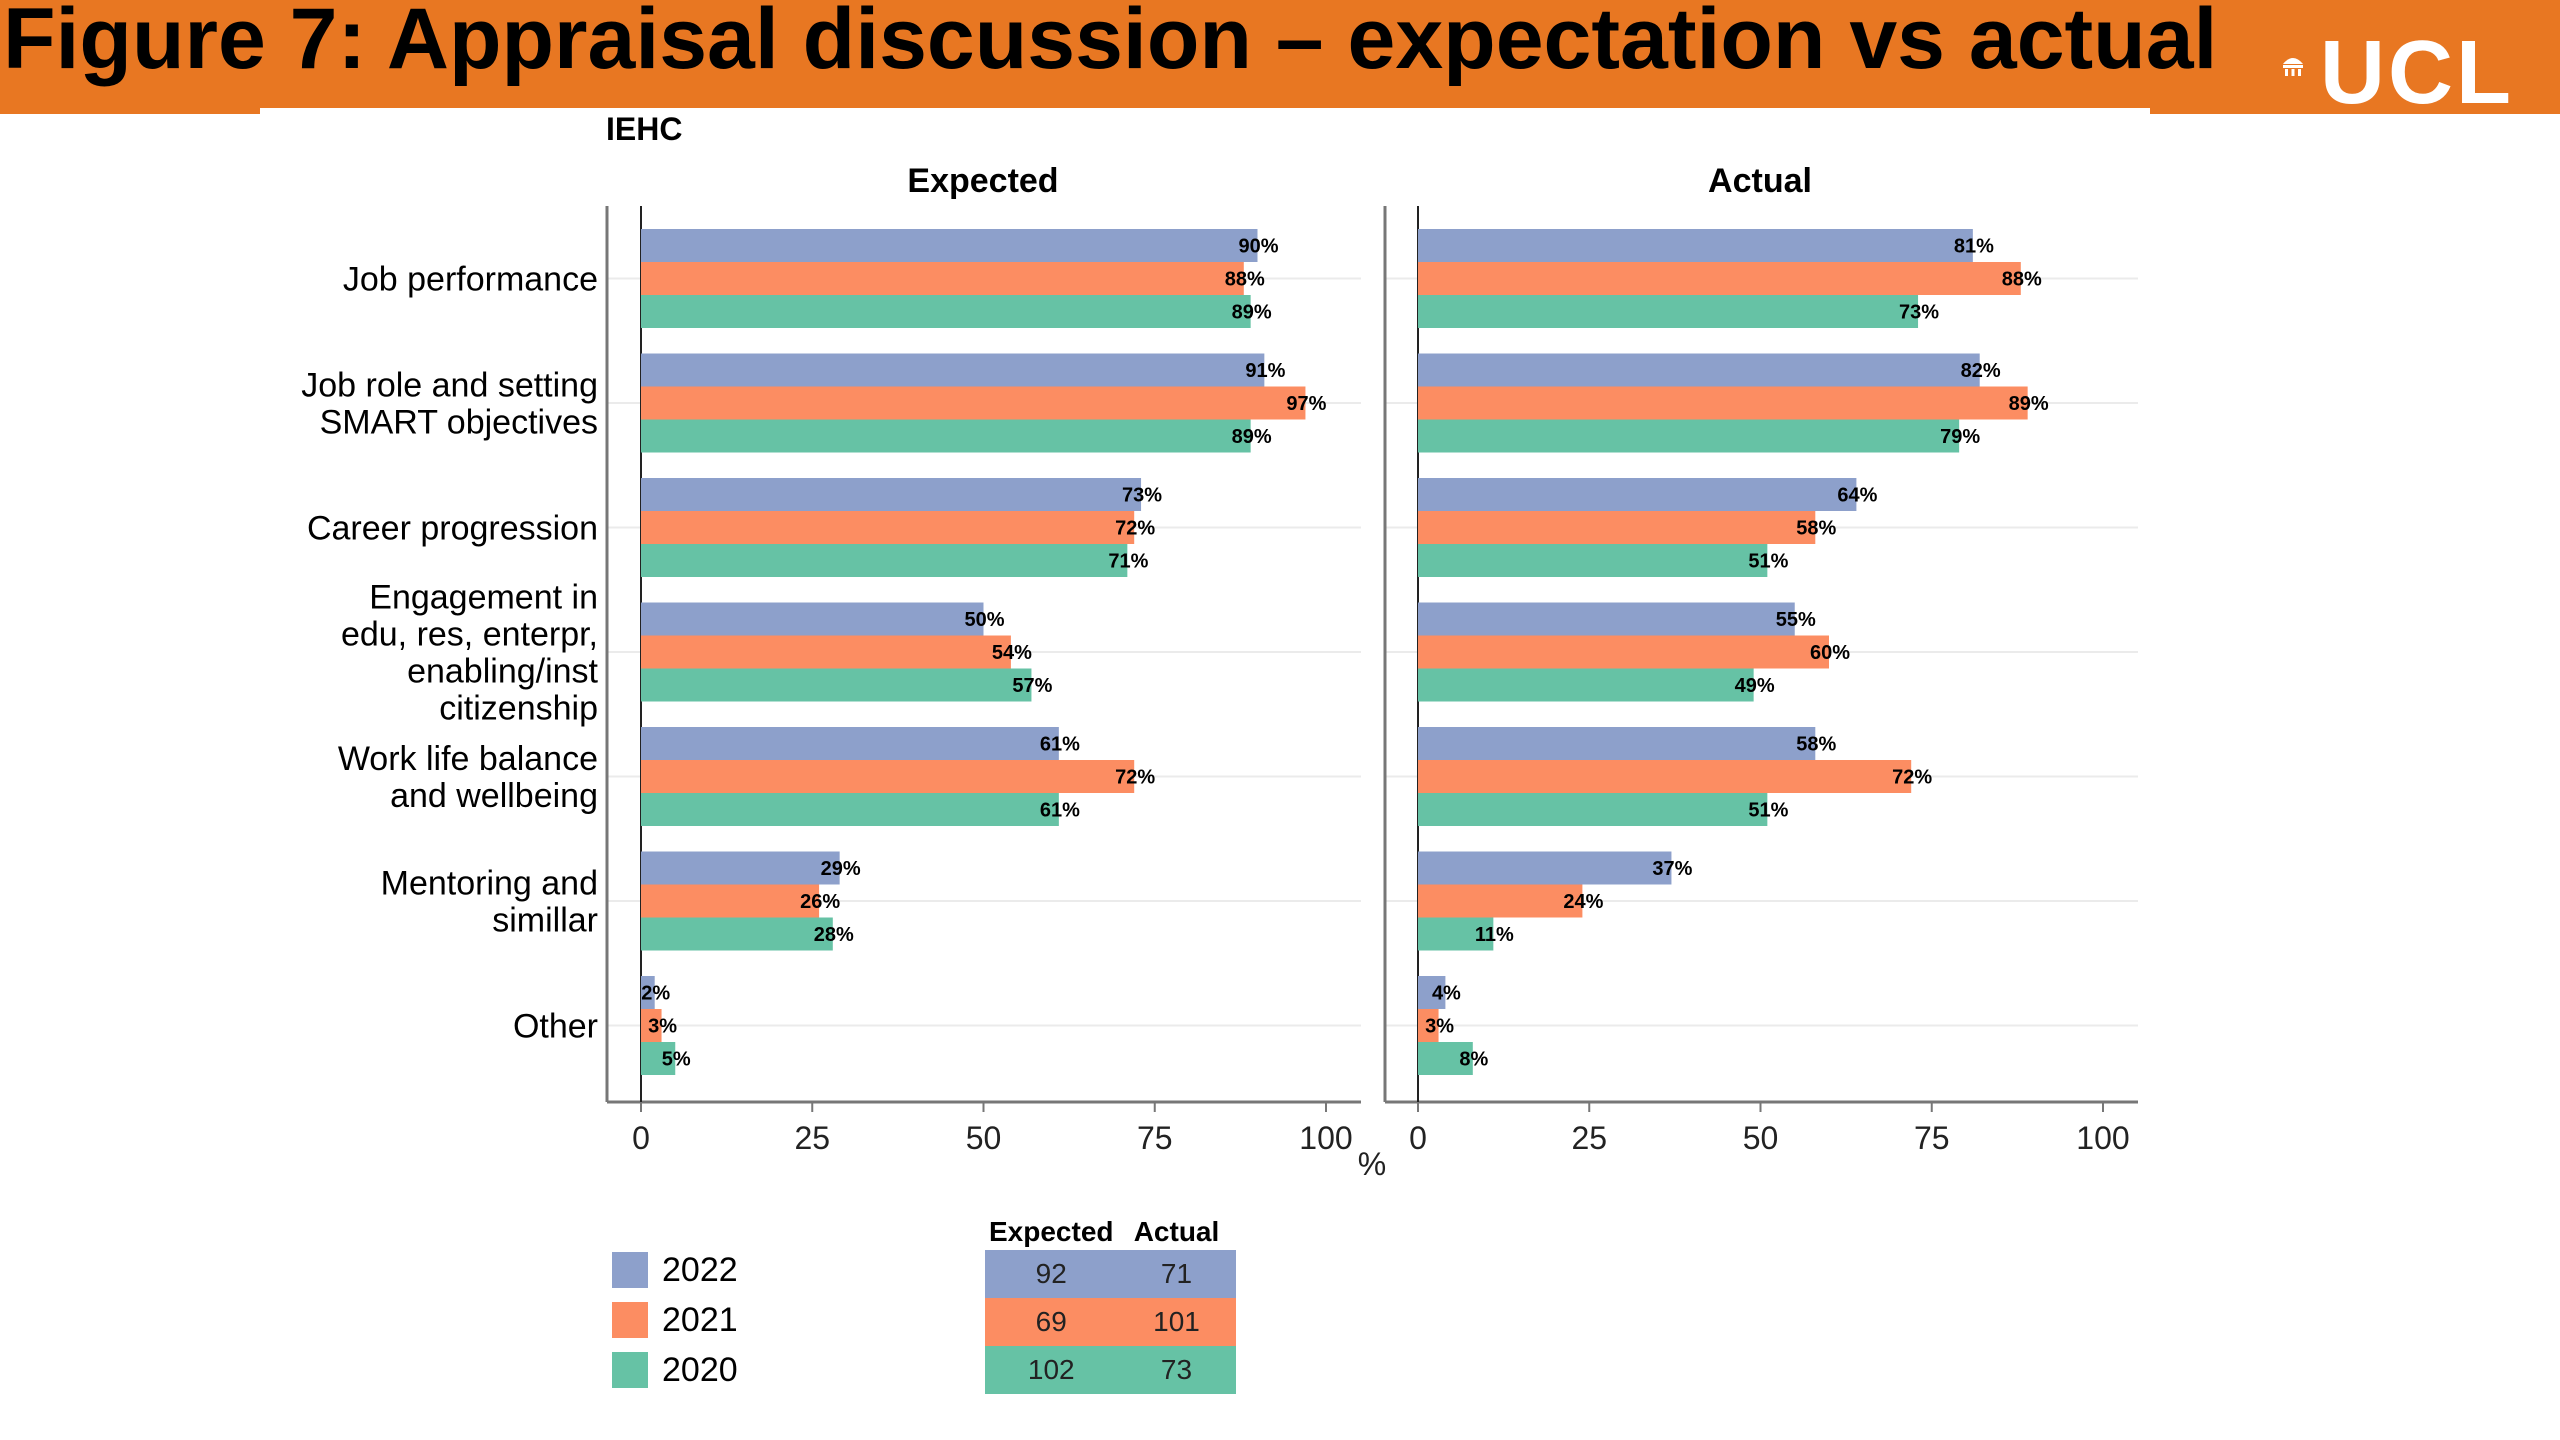  I want to click on data-label: 3%, so click(662, 1027).